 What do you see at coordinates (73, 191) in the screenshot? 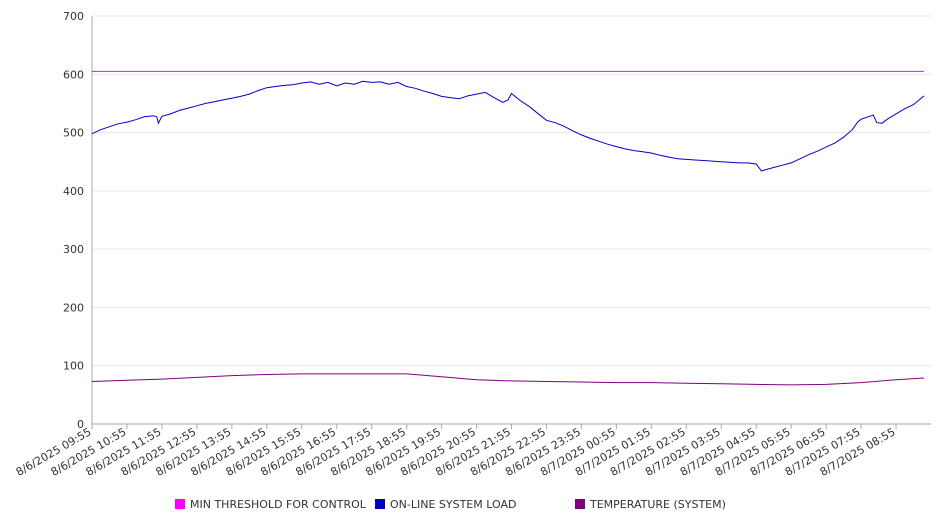
I see `y-tick-label: 400` at bounding box center [73, 191].